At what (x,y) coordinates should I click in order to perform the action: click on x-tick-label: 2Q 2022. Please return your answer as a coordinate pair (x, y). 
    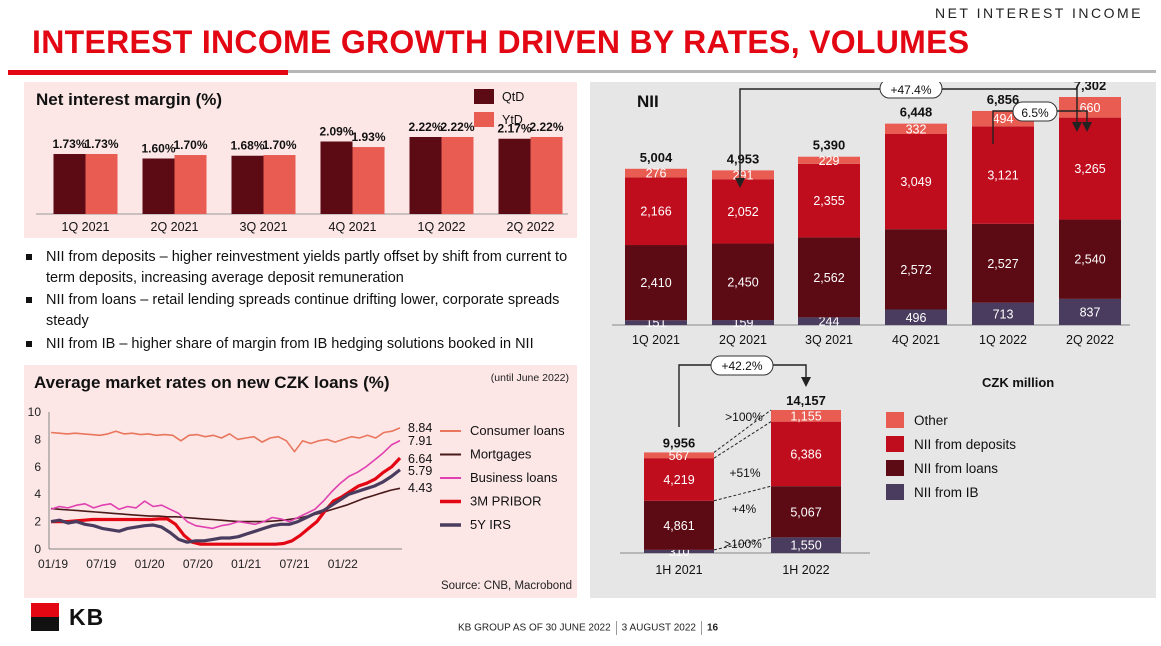
    Looking at the image, I should click on (1090, 340).